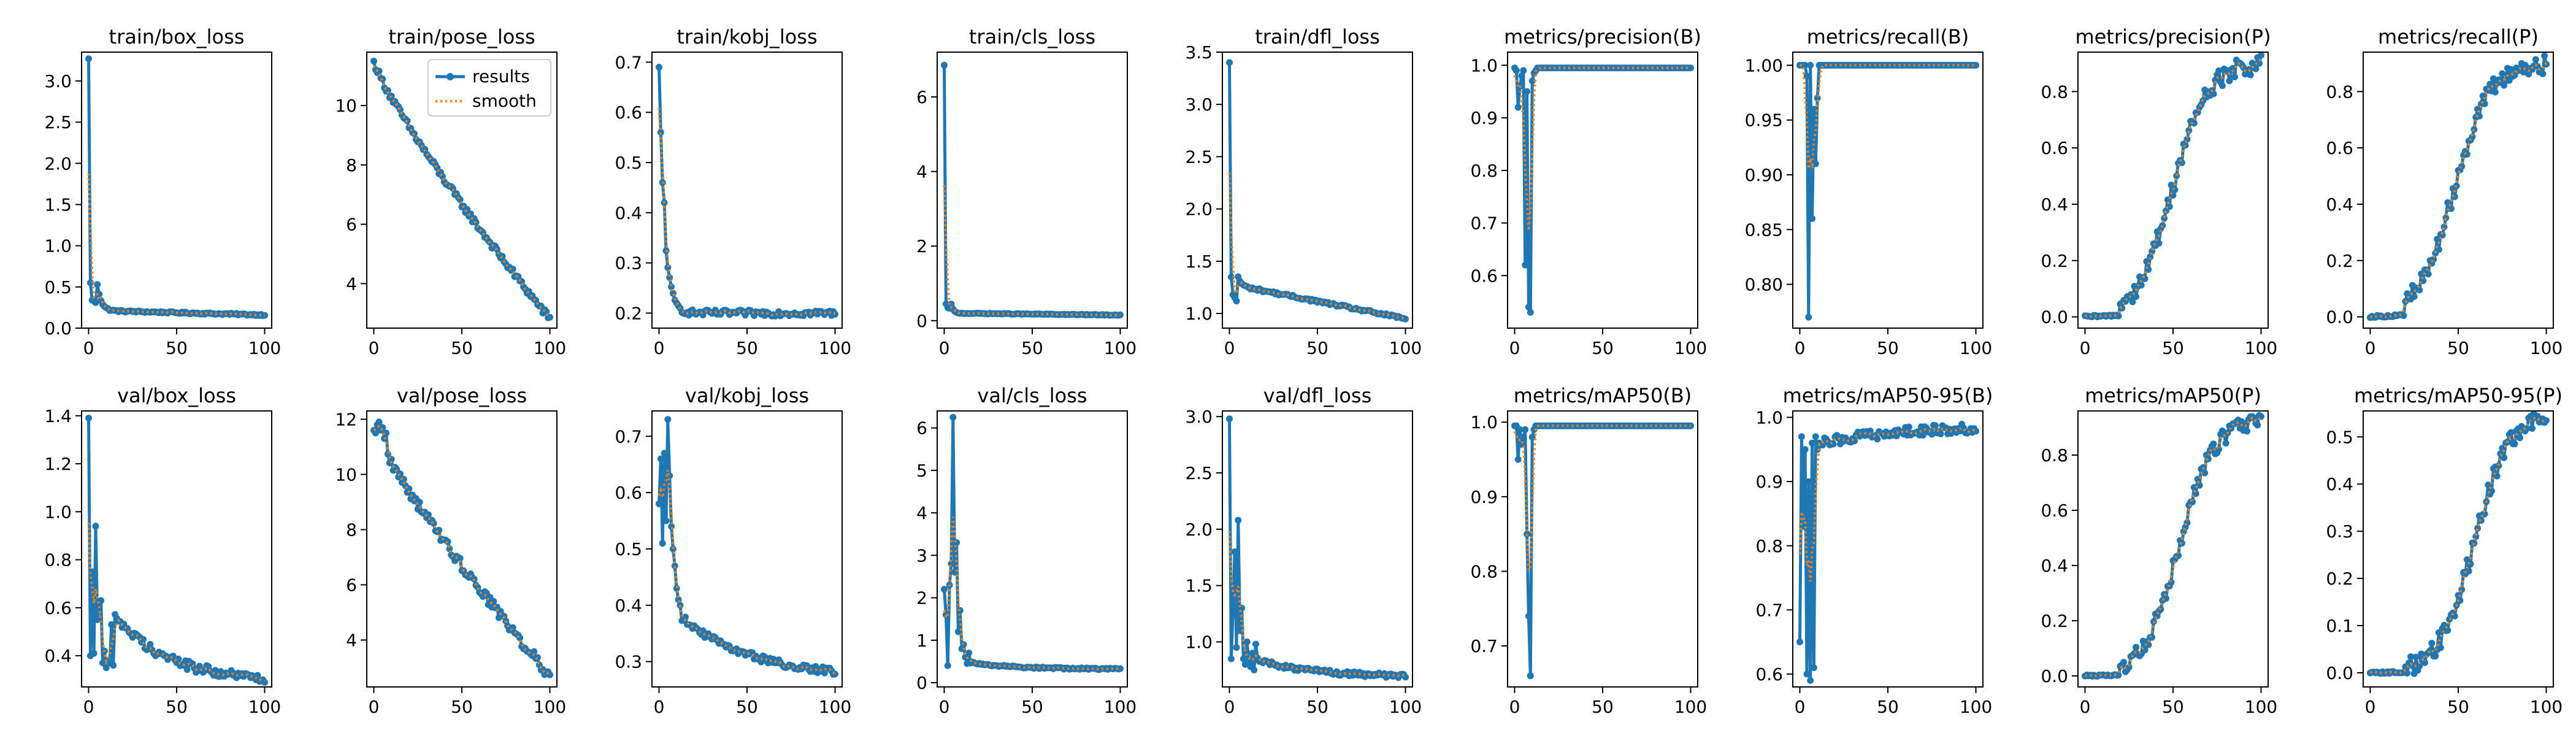  I want to click on subplot-title: metrics/mAP50-95(B), so click(1888, 395).